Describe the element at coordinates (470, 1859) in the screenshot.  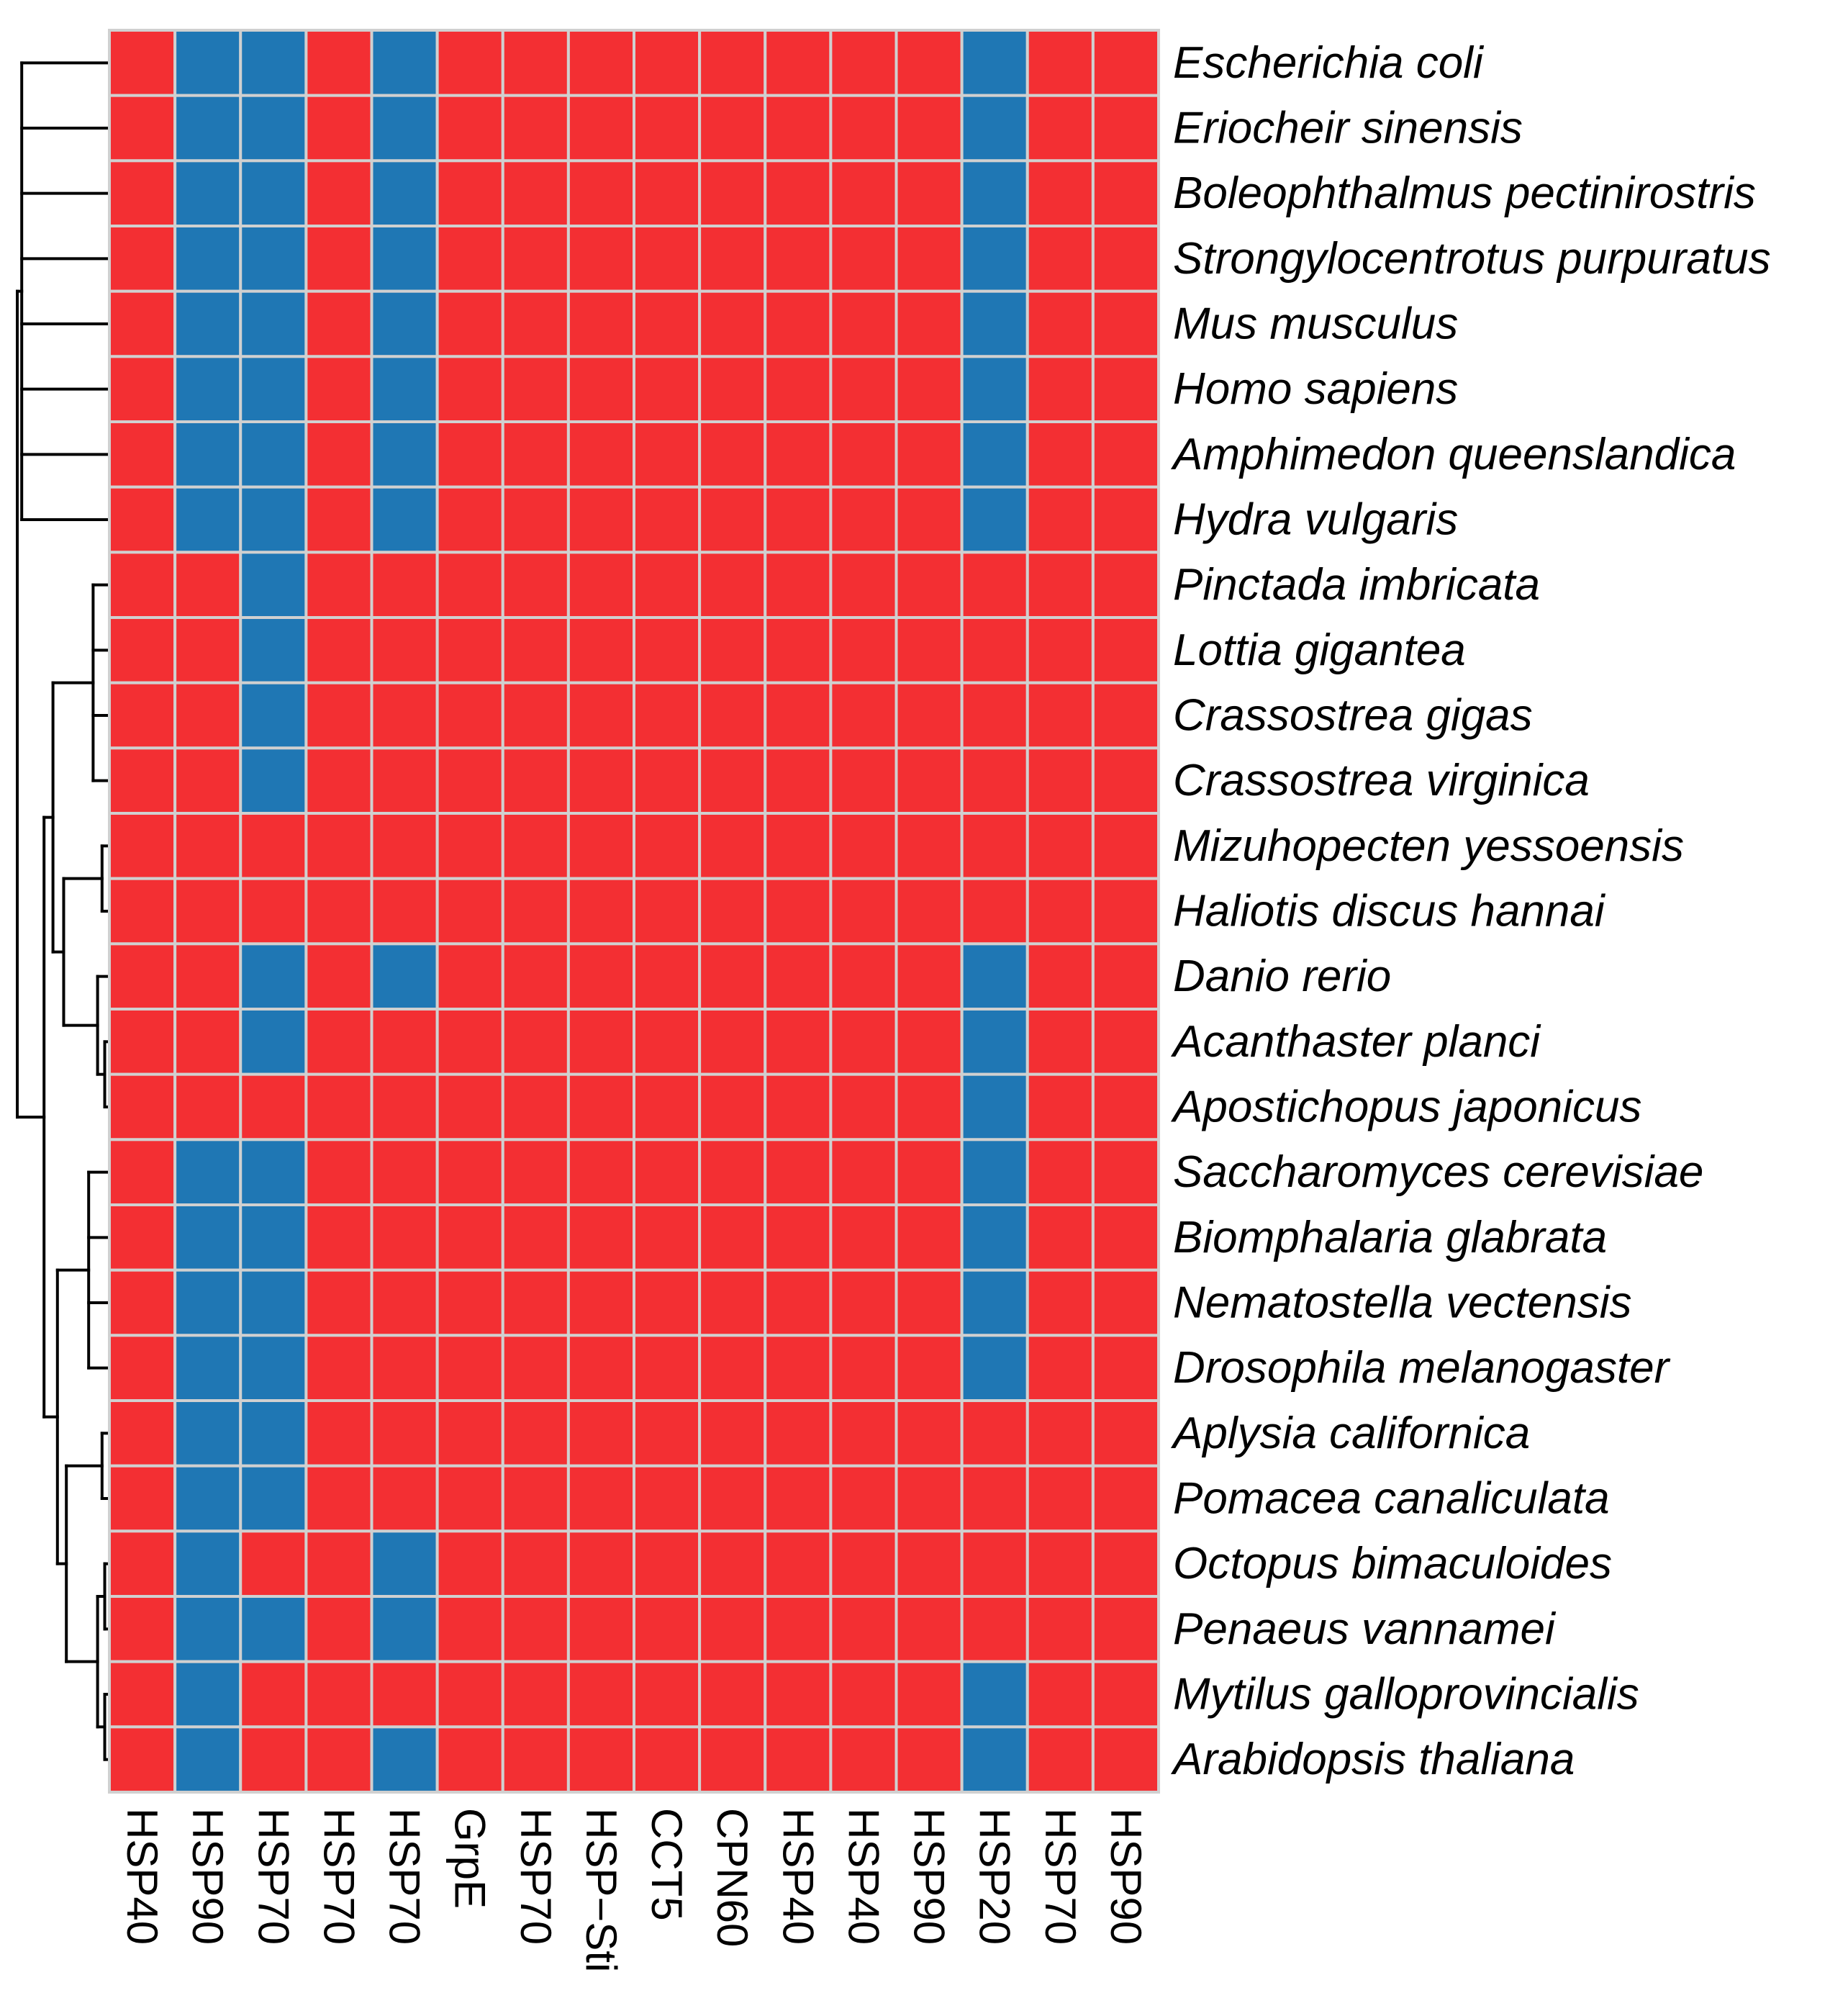
I see `column-label-grpe: GrpE` at that location.